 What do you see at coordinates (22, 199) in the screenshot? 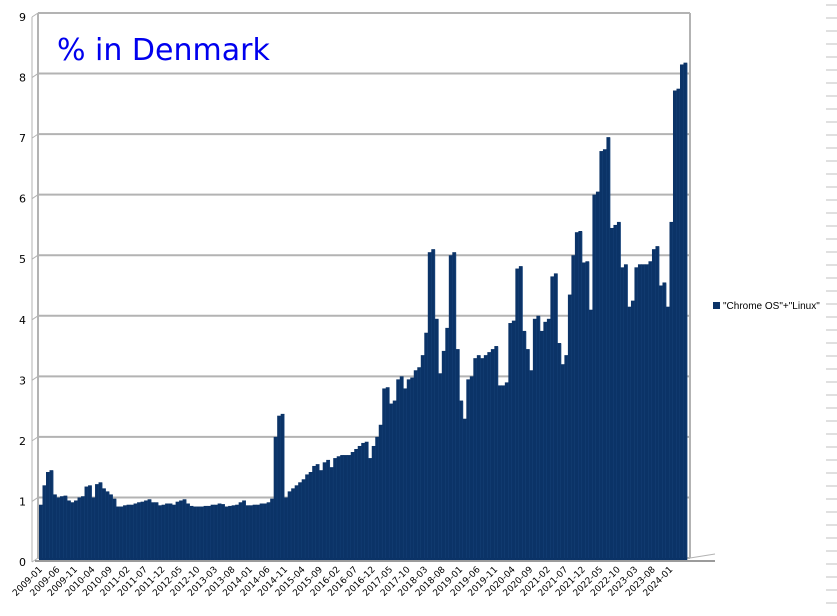
I see `y-tick-label: 6` at bounding box center [22, 199].